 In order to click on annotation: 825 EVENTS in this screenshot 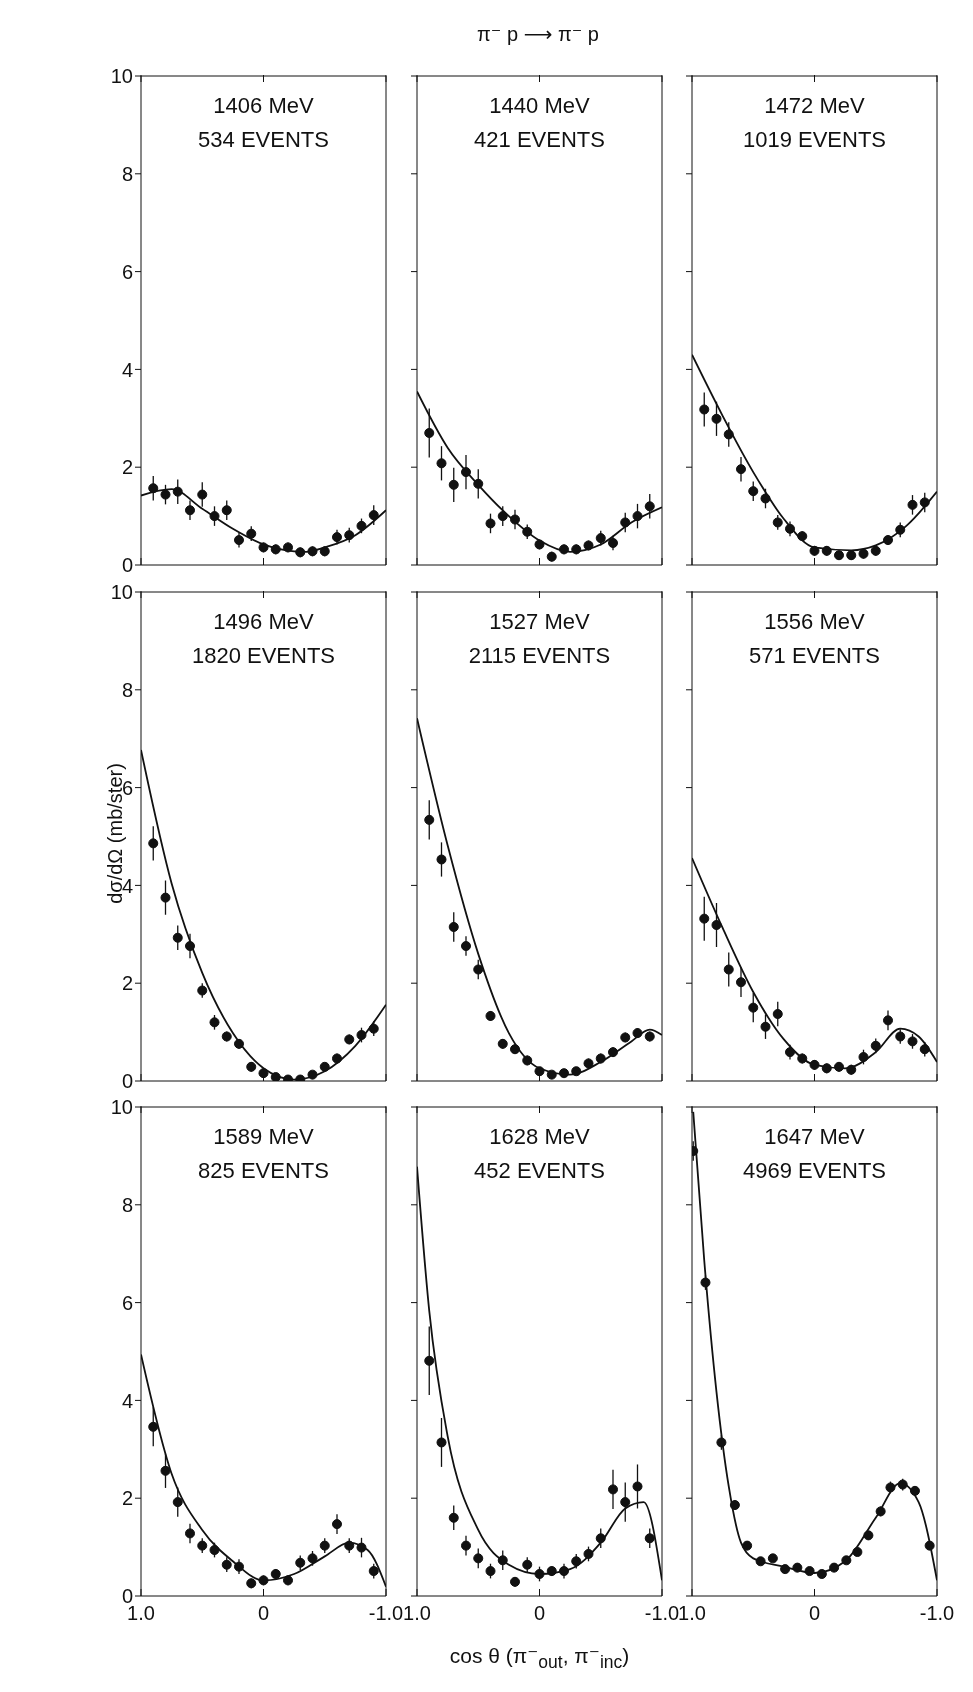, I will do `click(263, 1170)`.